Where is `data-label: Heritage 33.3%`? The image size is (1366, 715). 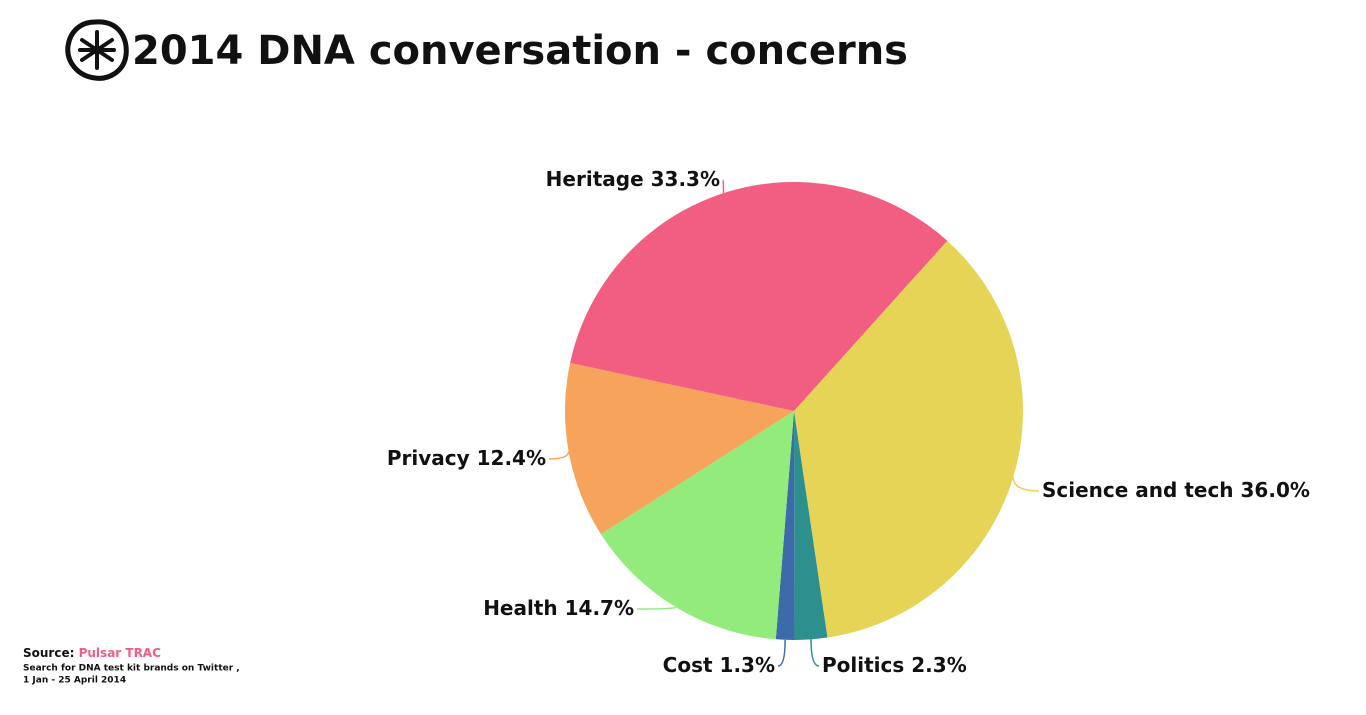
data-label: Heritage 33.3% is located at coordinates (633, 179).